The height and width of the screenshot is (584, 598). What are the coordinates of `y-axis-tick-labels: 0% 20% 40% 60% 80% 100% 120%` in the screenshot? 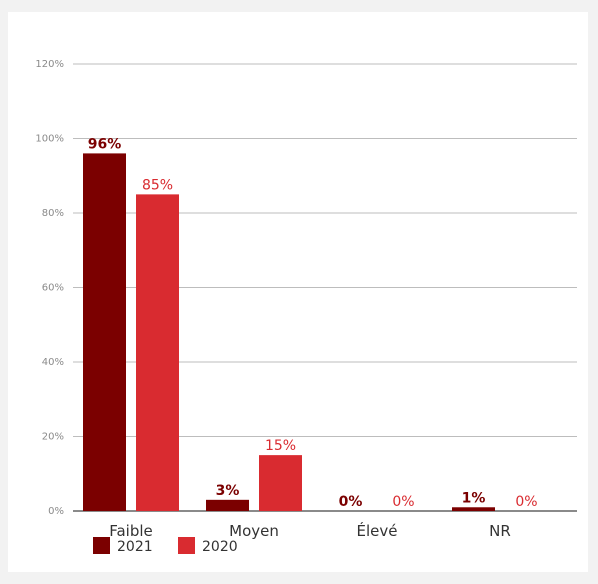 It's located at (49, 288).